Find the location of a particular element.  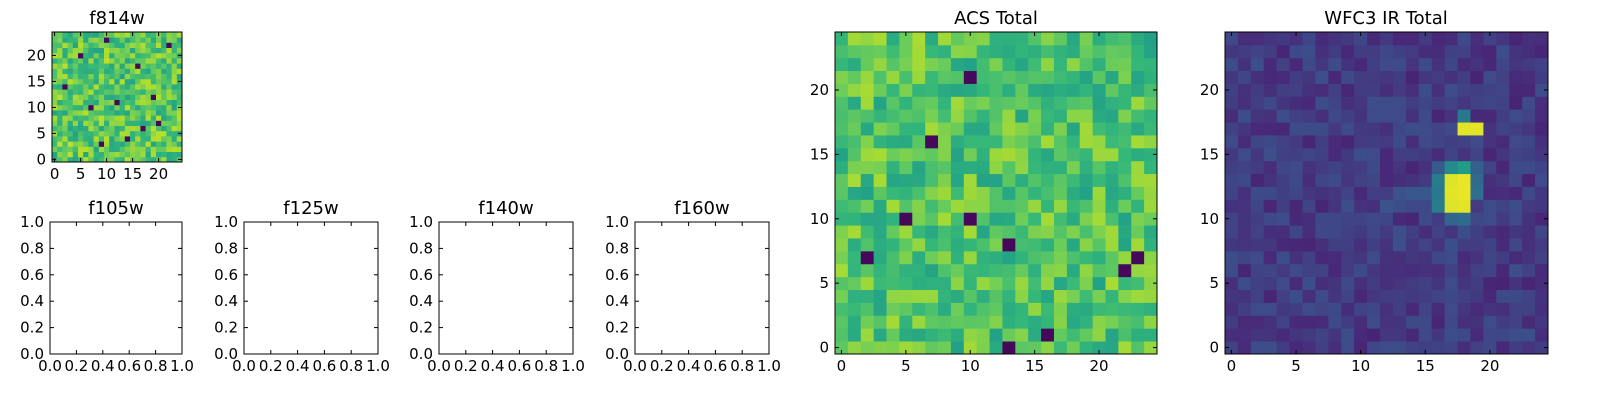

y-tick-label: 0.8 is located at coordinates (32, 248).